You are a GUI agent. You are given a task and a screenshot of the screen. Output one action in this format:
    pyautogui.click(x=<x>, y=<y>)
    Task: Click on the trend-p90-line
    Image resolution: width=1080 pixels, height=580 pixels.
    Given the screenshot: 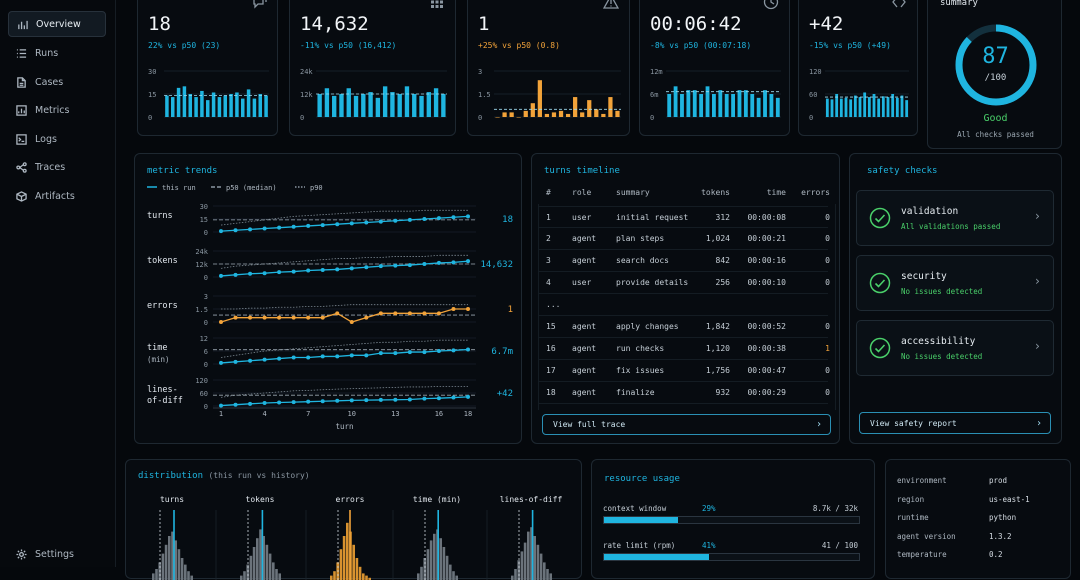 What is the action you would take?
    pyautogui.click(x=344, y=307)
    